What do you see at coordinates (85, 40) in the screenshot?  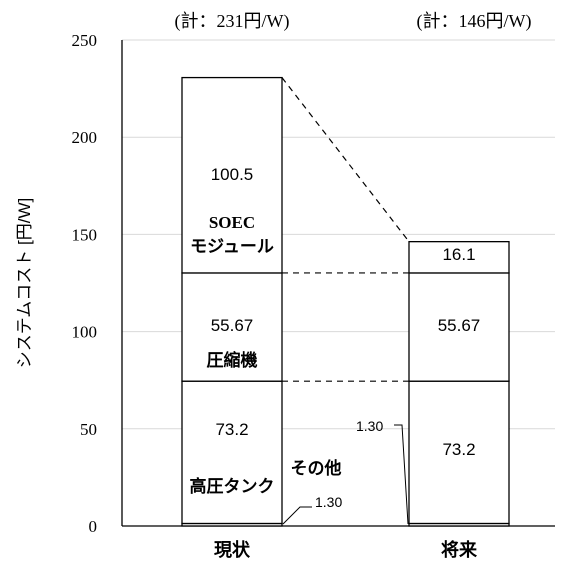 I see `y-tick-label: 250` at bounding box center [85, 40].